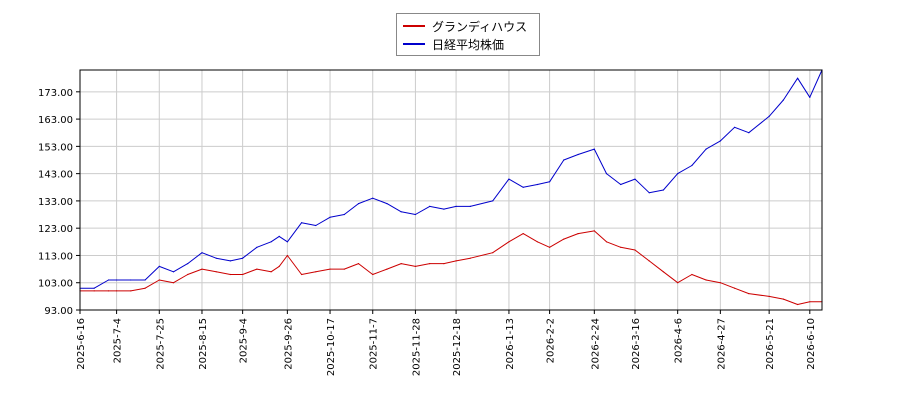  I want to click on x-tick-label: 2025-6-16, so click(81, 344).